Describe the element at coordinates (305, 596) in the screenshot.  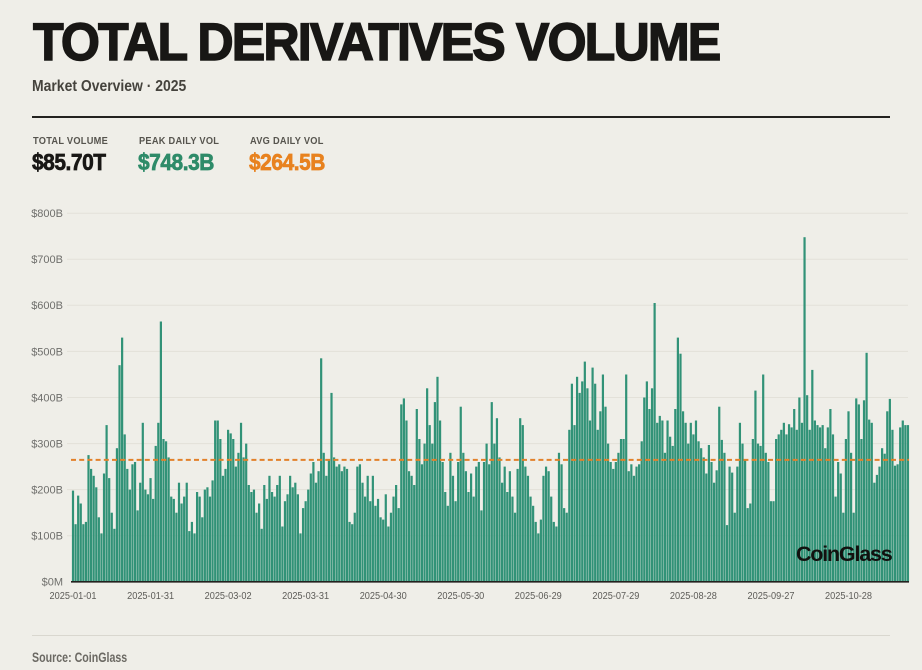
I see `svg-text: 2025-03-31` at that location.